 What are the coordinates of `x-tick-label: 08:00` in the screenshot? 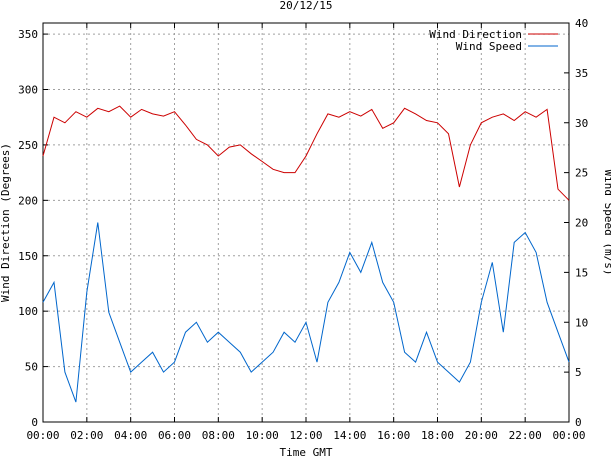 It's located at (218, 435).